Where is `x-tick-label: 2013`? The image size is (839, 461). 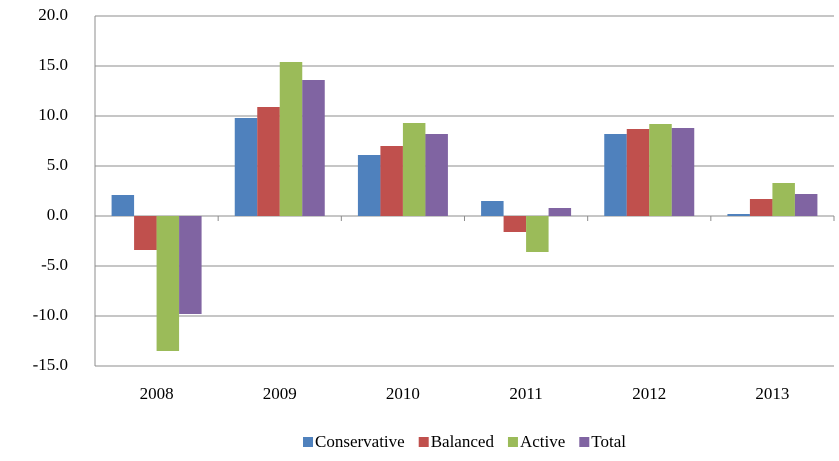 x-tick-label: 2013 is located at coordinates (772, 393).